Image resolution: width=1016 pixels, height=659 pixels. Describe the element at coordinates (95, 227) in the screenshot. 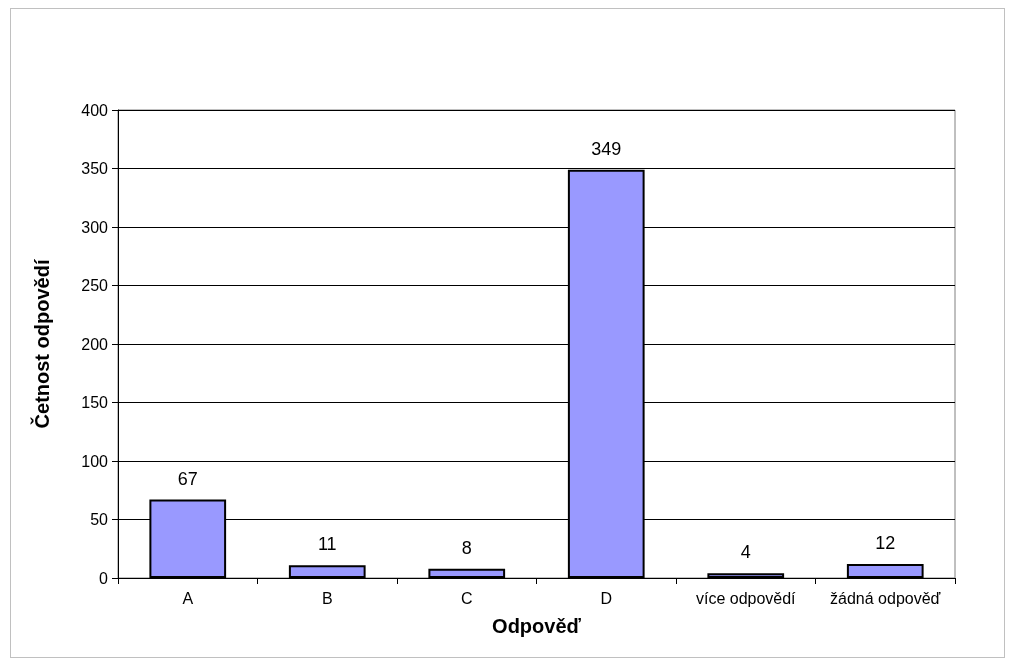

I see `y-tick-label: 300` at that location.